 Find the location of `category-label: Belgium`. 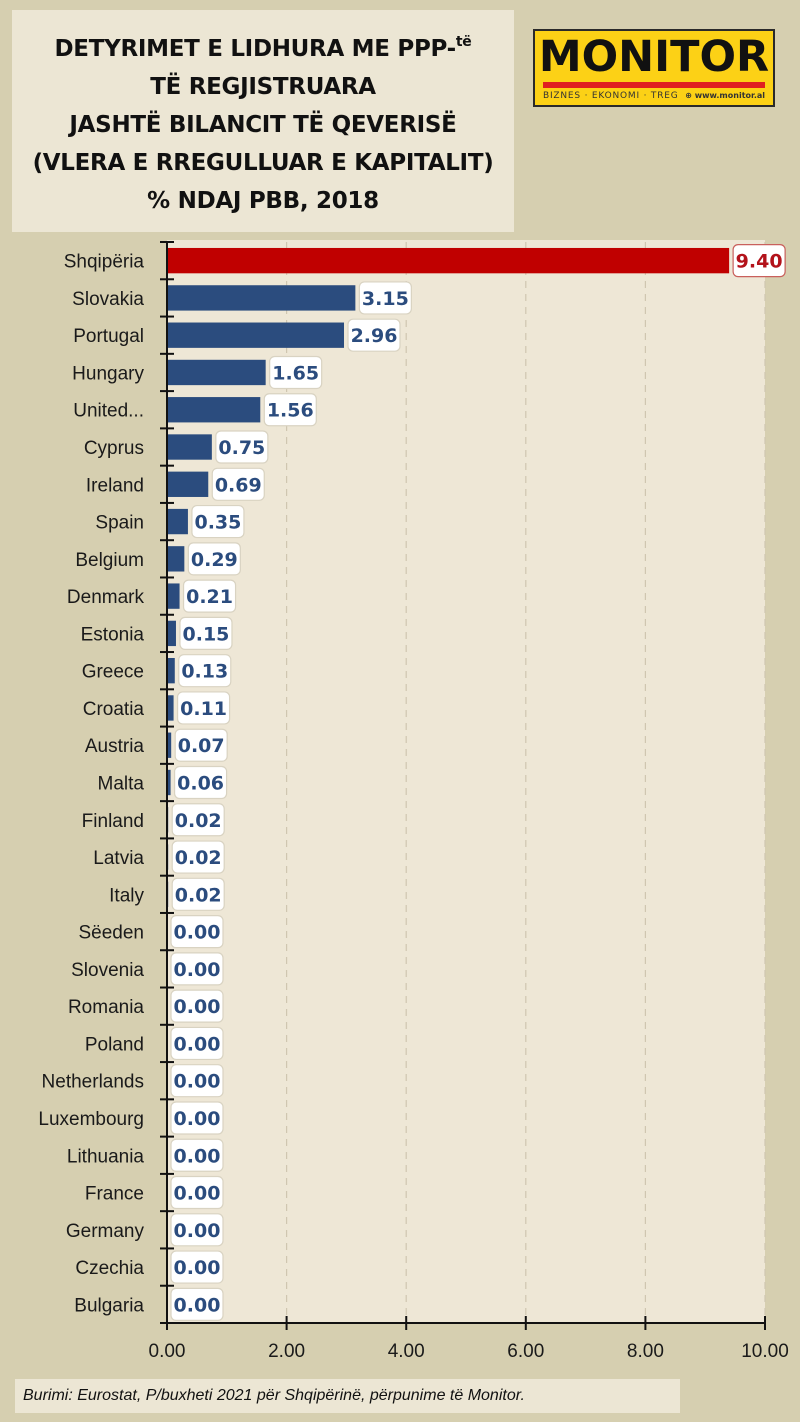

category-label: Belgium is located at coordinates (109, 560).